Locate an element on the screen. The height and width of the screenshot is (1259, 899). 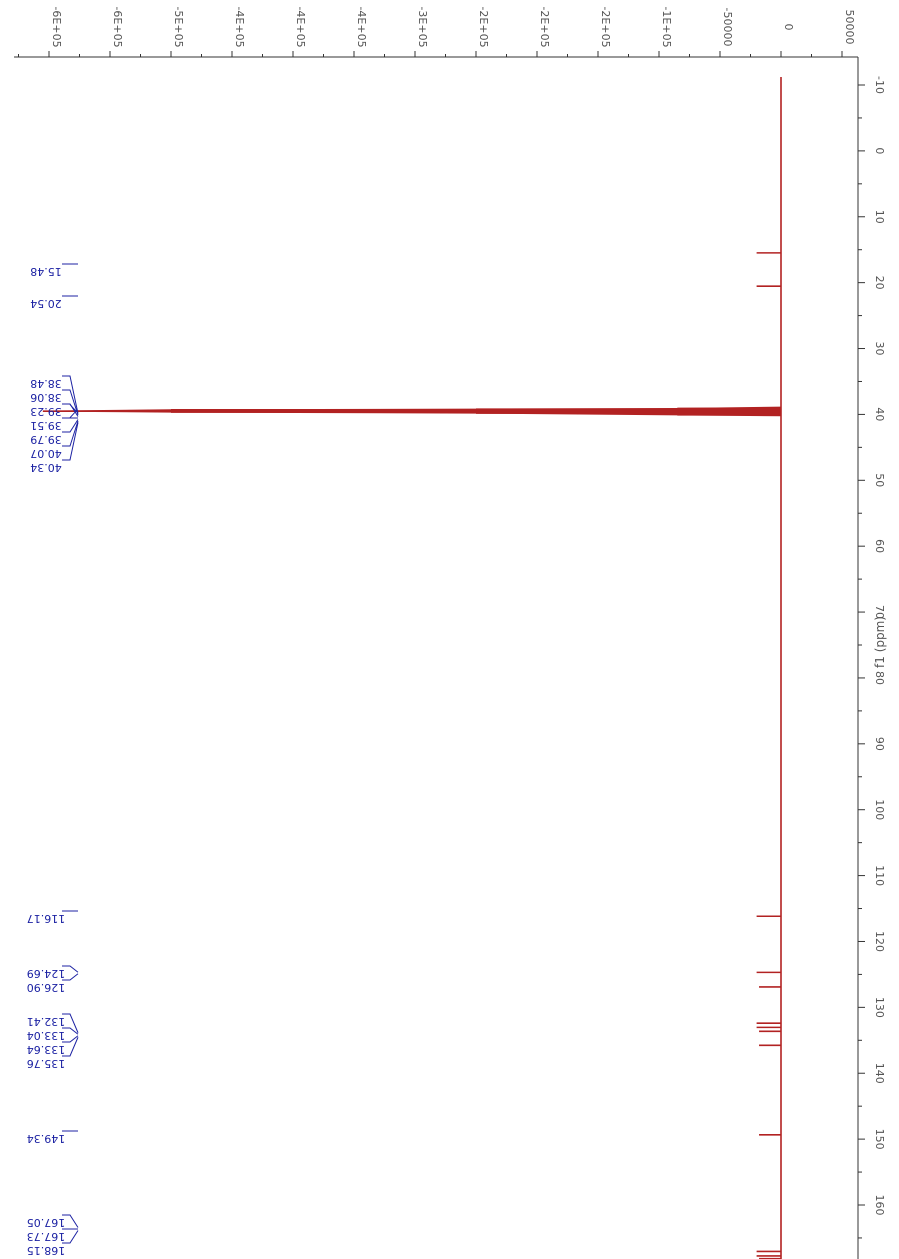
ppm-axis-label: f1 (ppm) is located at coordinates (880, 642).